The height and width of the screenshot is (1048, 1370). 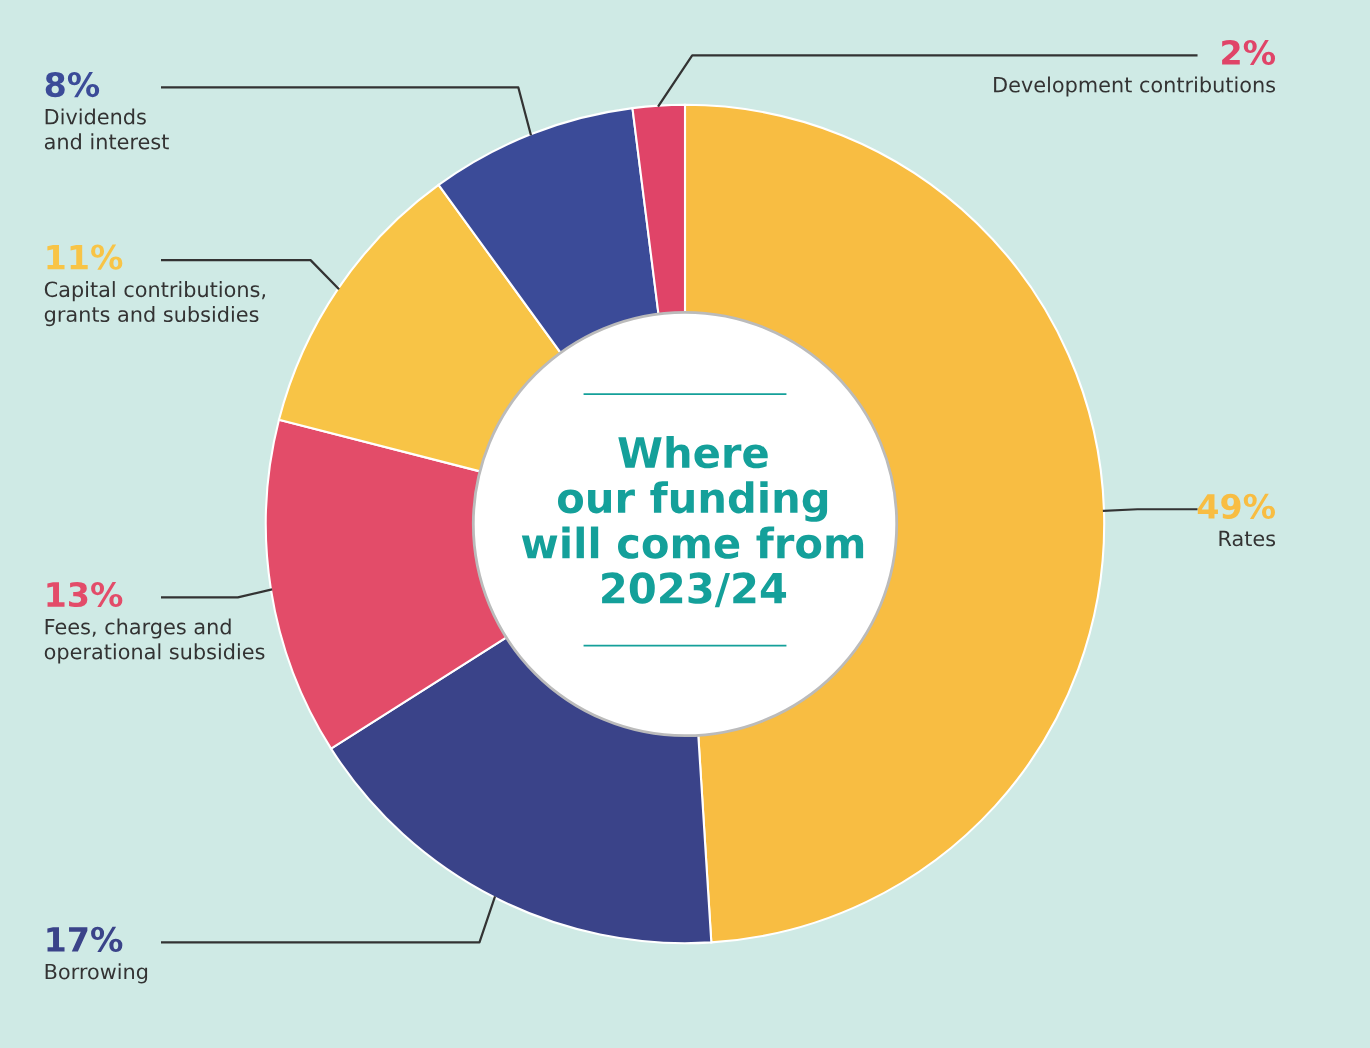 What do you see at coordinates (85, 594) in the screenshot?
I see `data-label: 13%` at bounding box center [85, 594].